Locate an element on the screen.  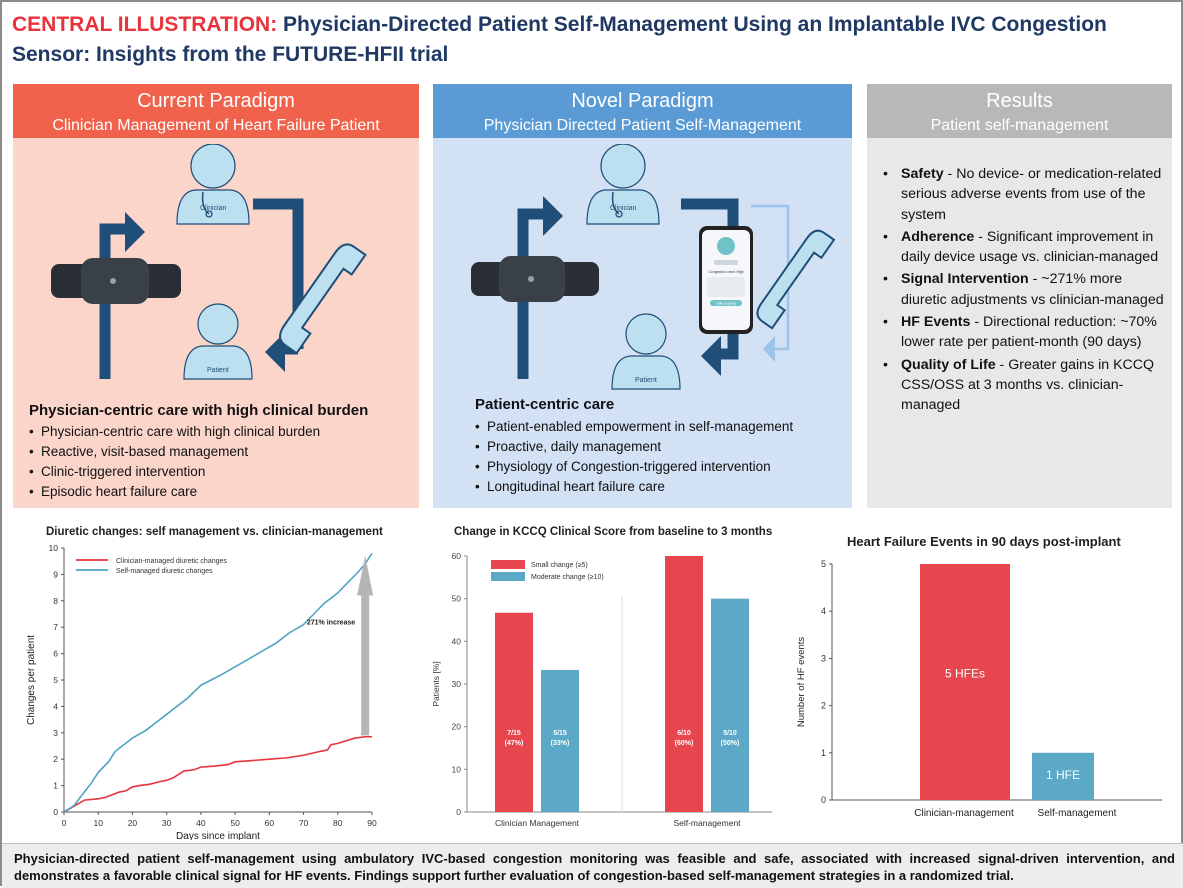
patient-icon: Patient is located at coordinates (218, 341).